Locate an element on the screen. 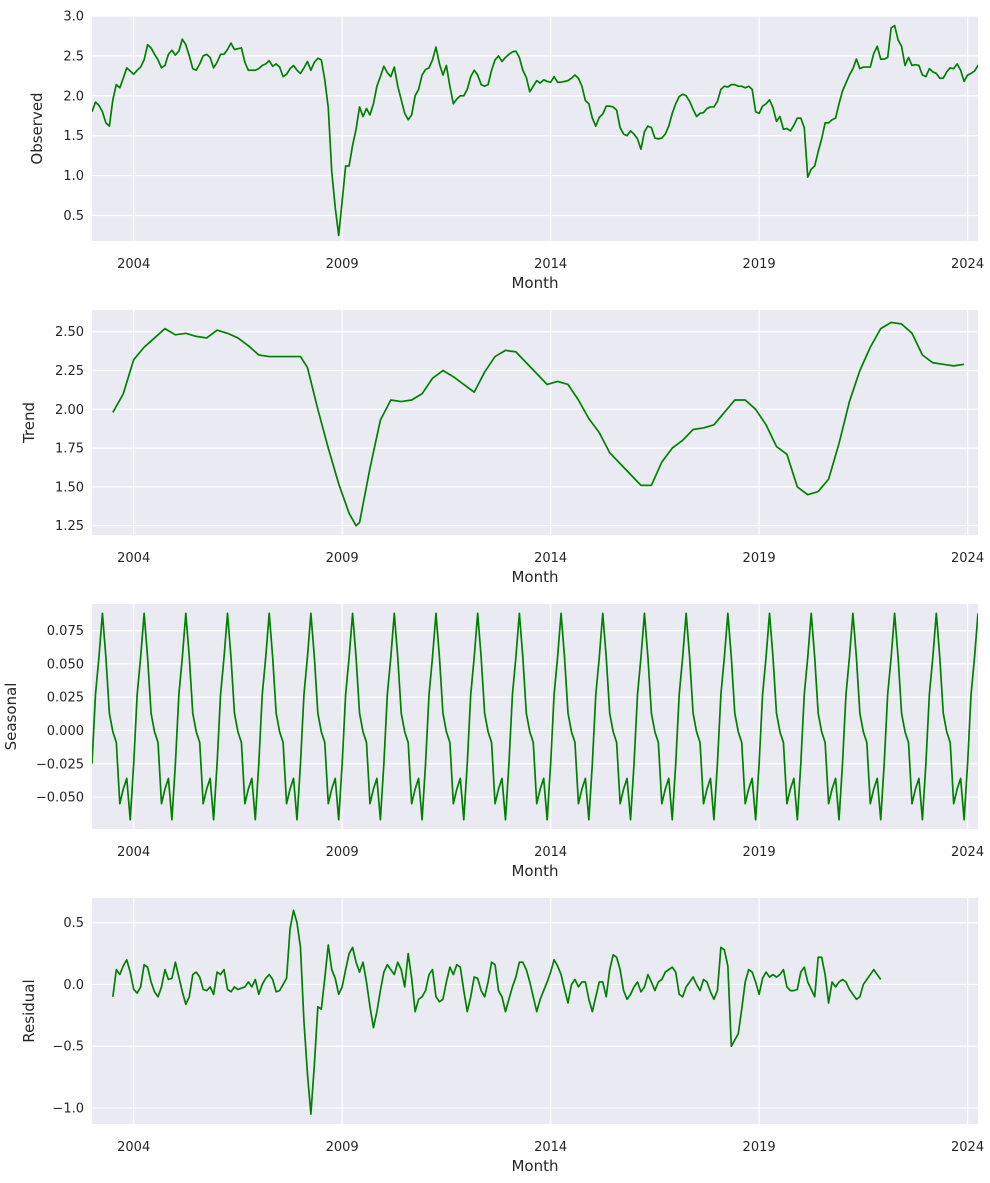 This screenshot has height=1183, width=990. y-tick-label: 0.0 is located at coordinates (73, 985).